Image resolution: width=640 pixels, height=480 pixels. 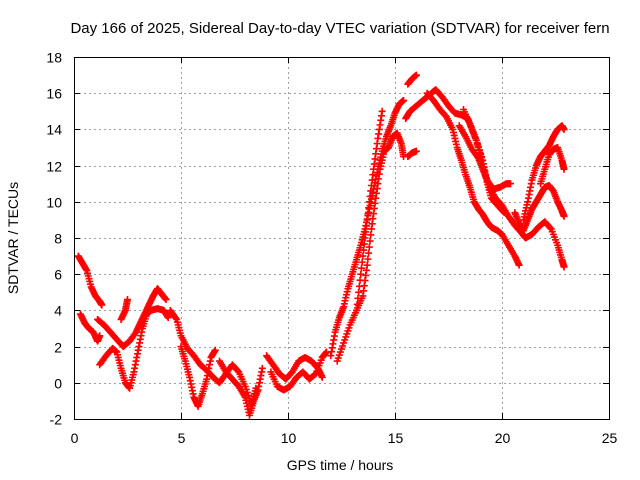 I want to click on y-tick-label: 18, so click(x=54, y=58).